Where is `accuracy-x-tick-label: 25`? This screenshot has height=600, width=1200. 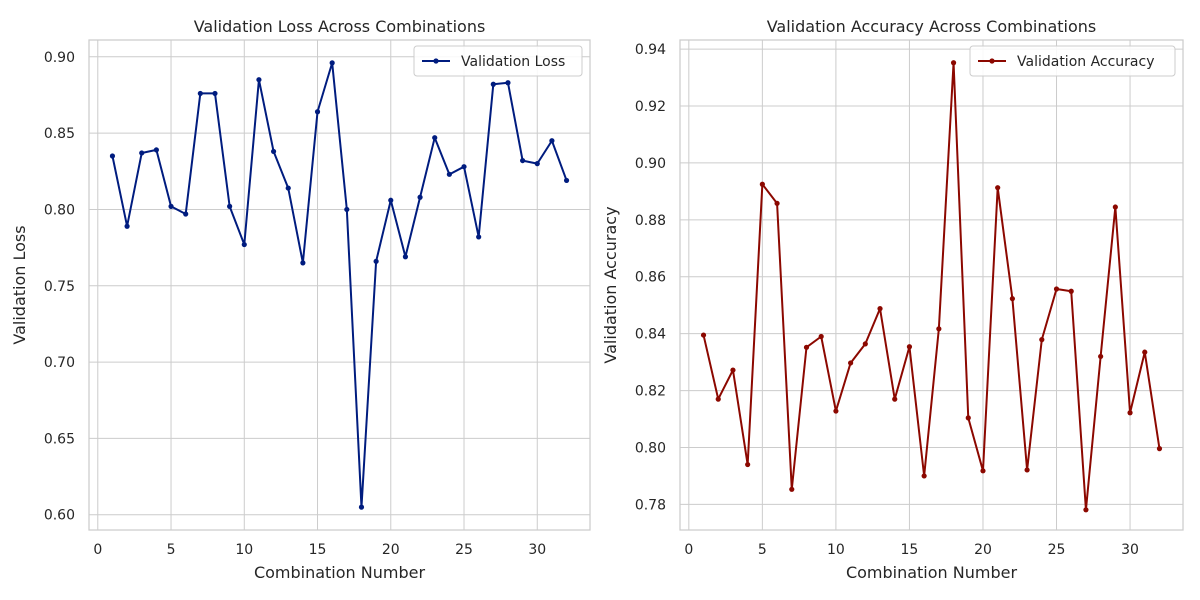
accuracy-x-tick-label: 25 is located at coordinates (1057, 550).